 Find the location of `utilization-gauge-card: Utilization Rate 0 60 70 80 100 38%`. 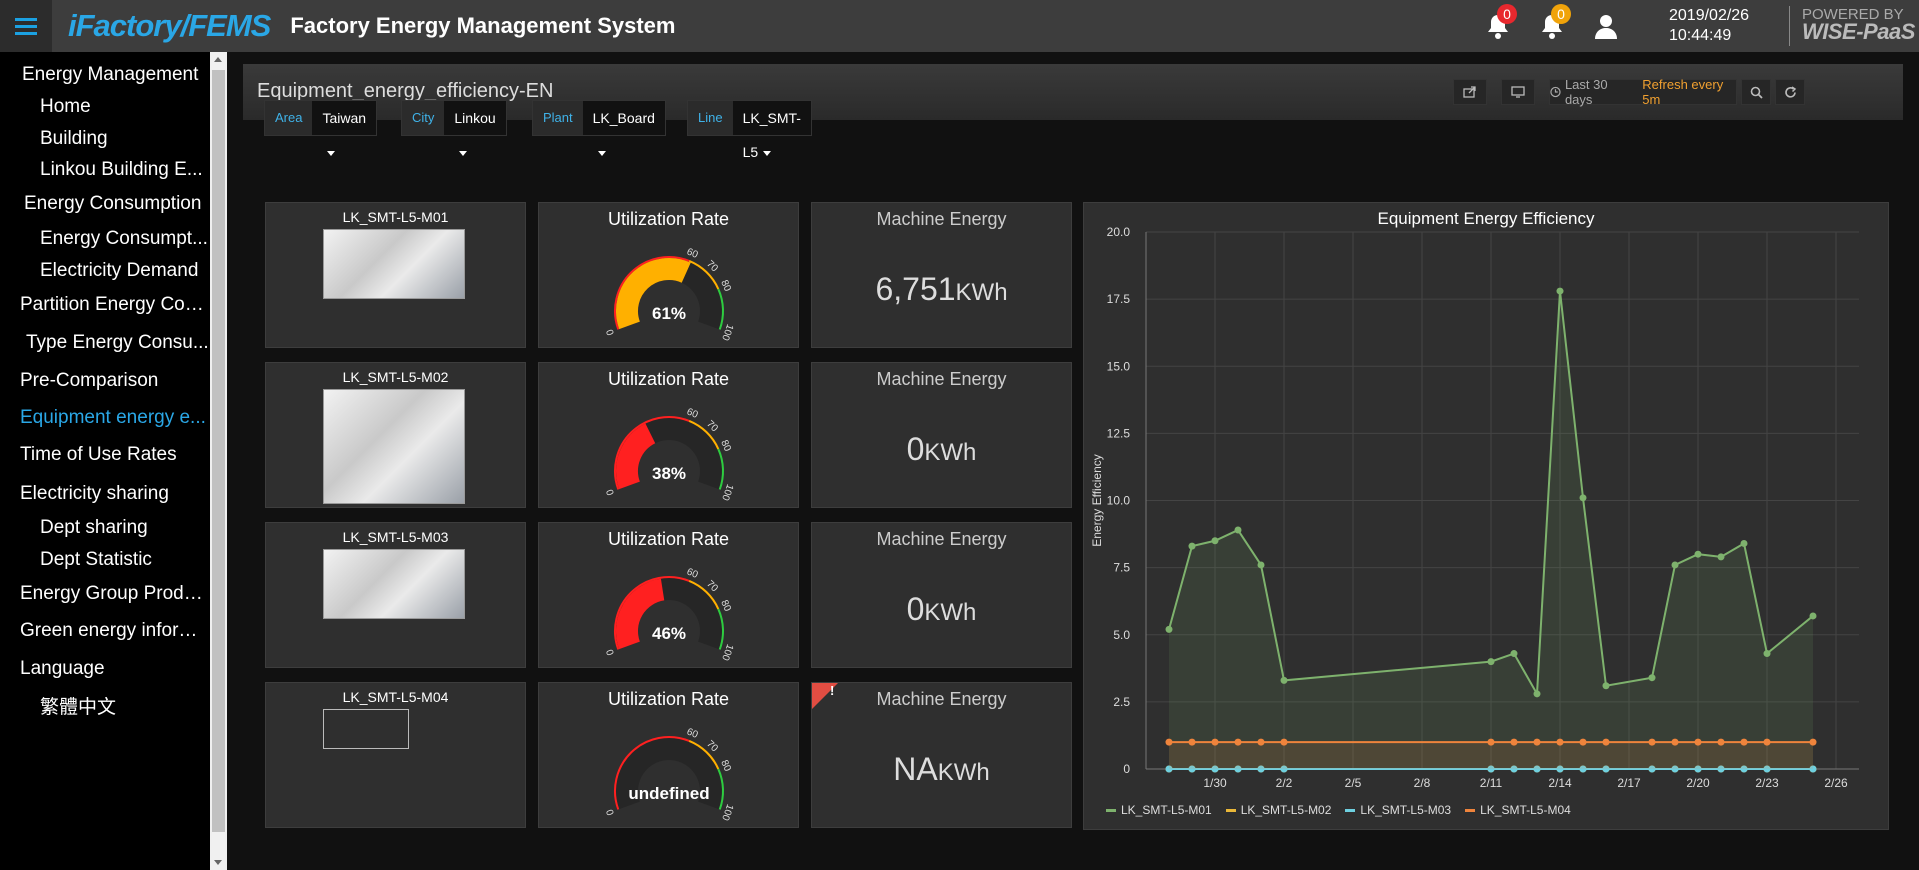

utilization-gauge-card: Utilization Rate 0 60 70 80 100 38% is located at coordinates (668, 435).